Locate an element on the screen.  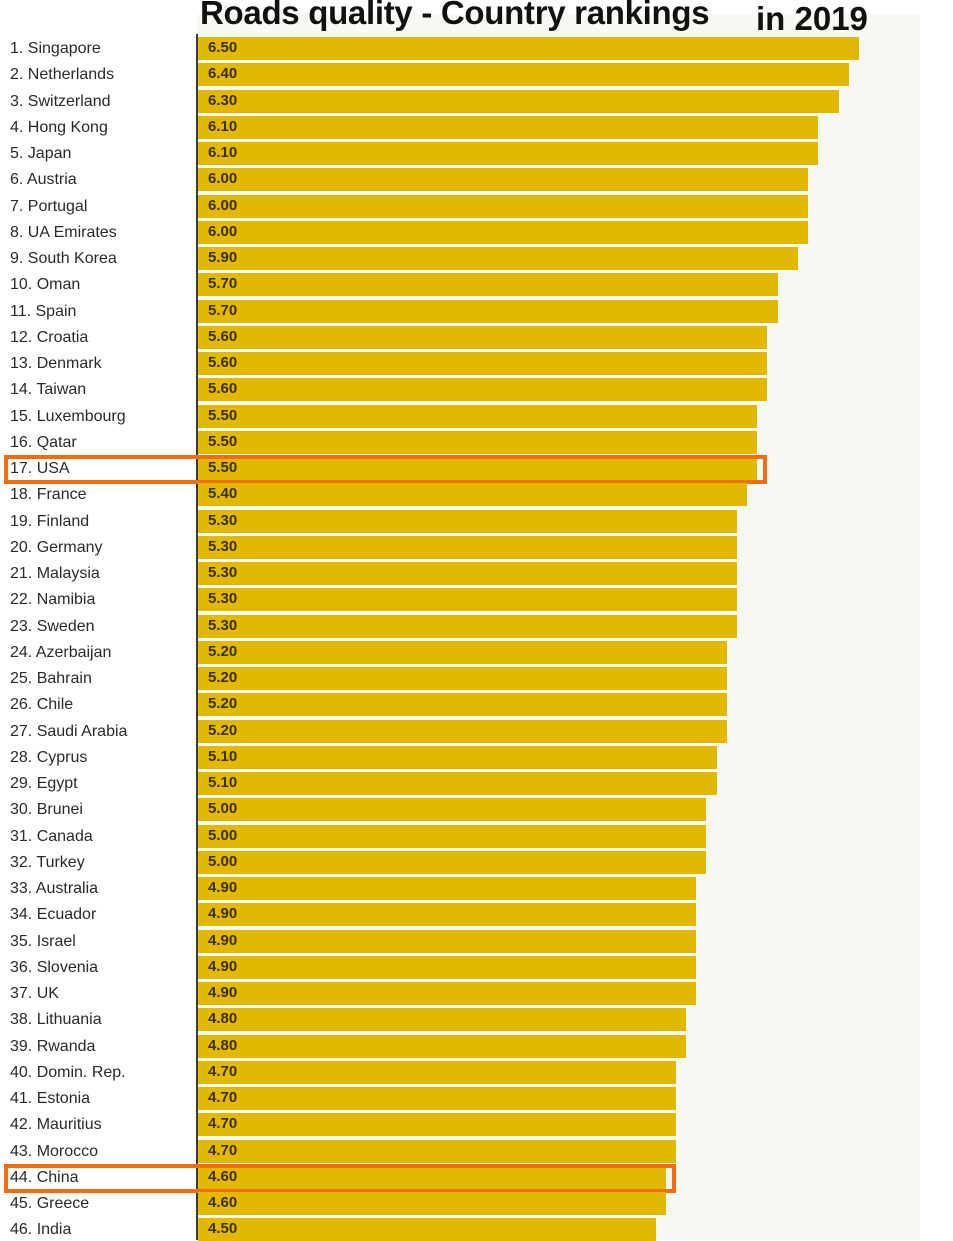
bar-croatia is located at coordinates (482, 337).